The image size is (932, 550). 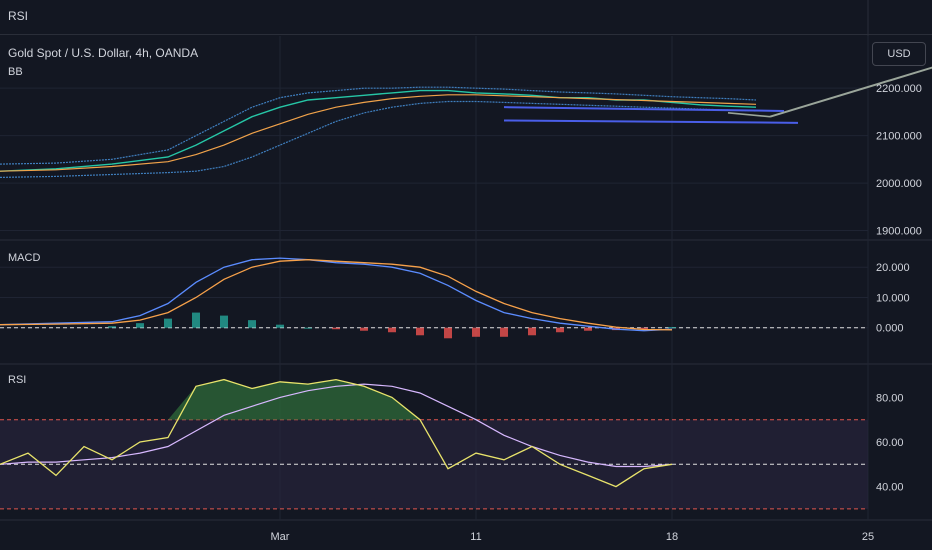 I want to click on price-tick-label: 2100.000, so click(x=899, y=137).